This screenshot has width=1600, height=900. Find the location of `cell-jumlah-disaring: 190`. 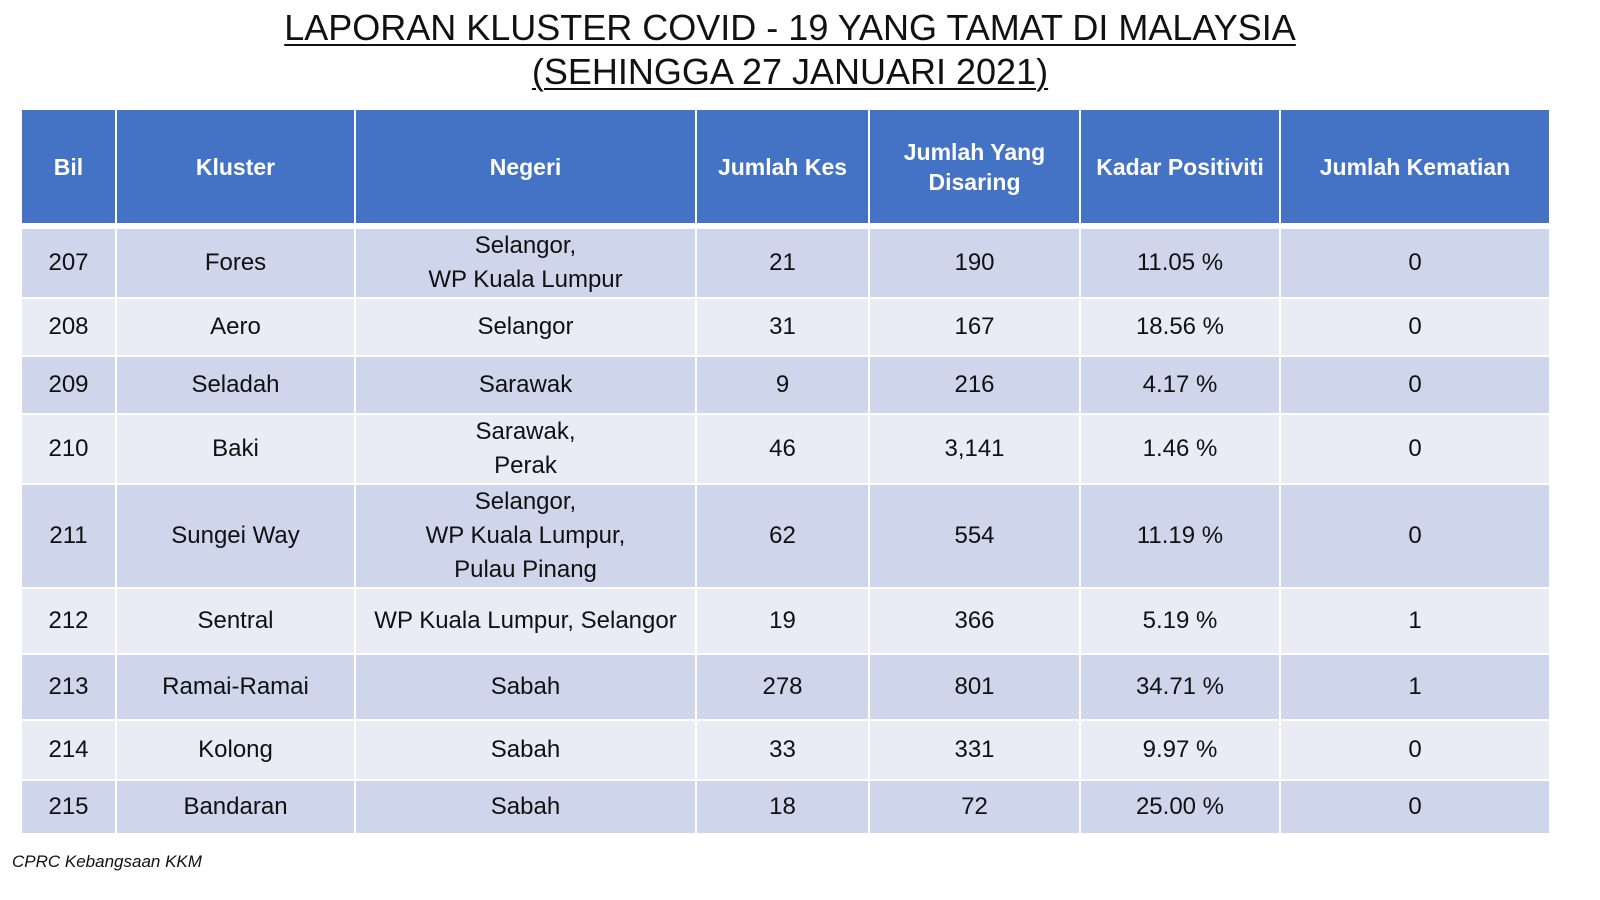

cell-jumlah-disaring: 190 is located at coordinates (974, 262).